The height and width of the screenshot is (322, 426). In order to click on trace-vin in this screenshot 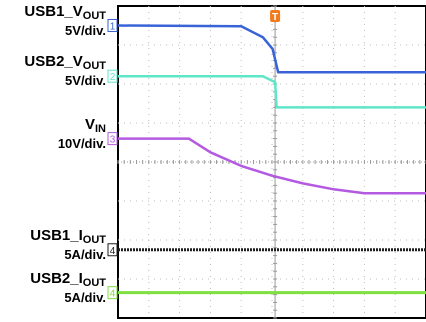, I will do `click(272, 166)`.